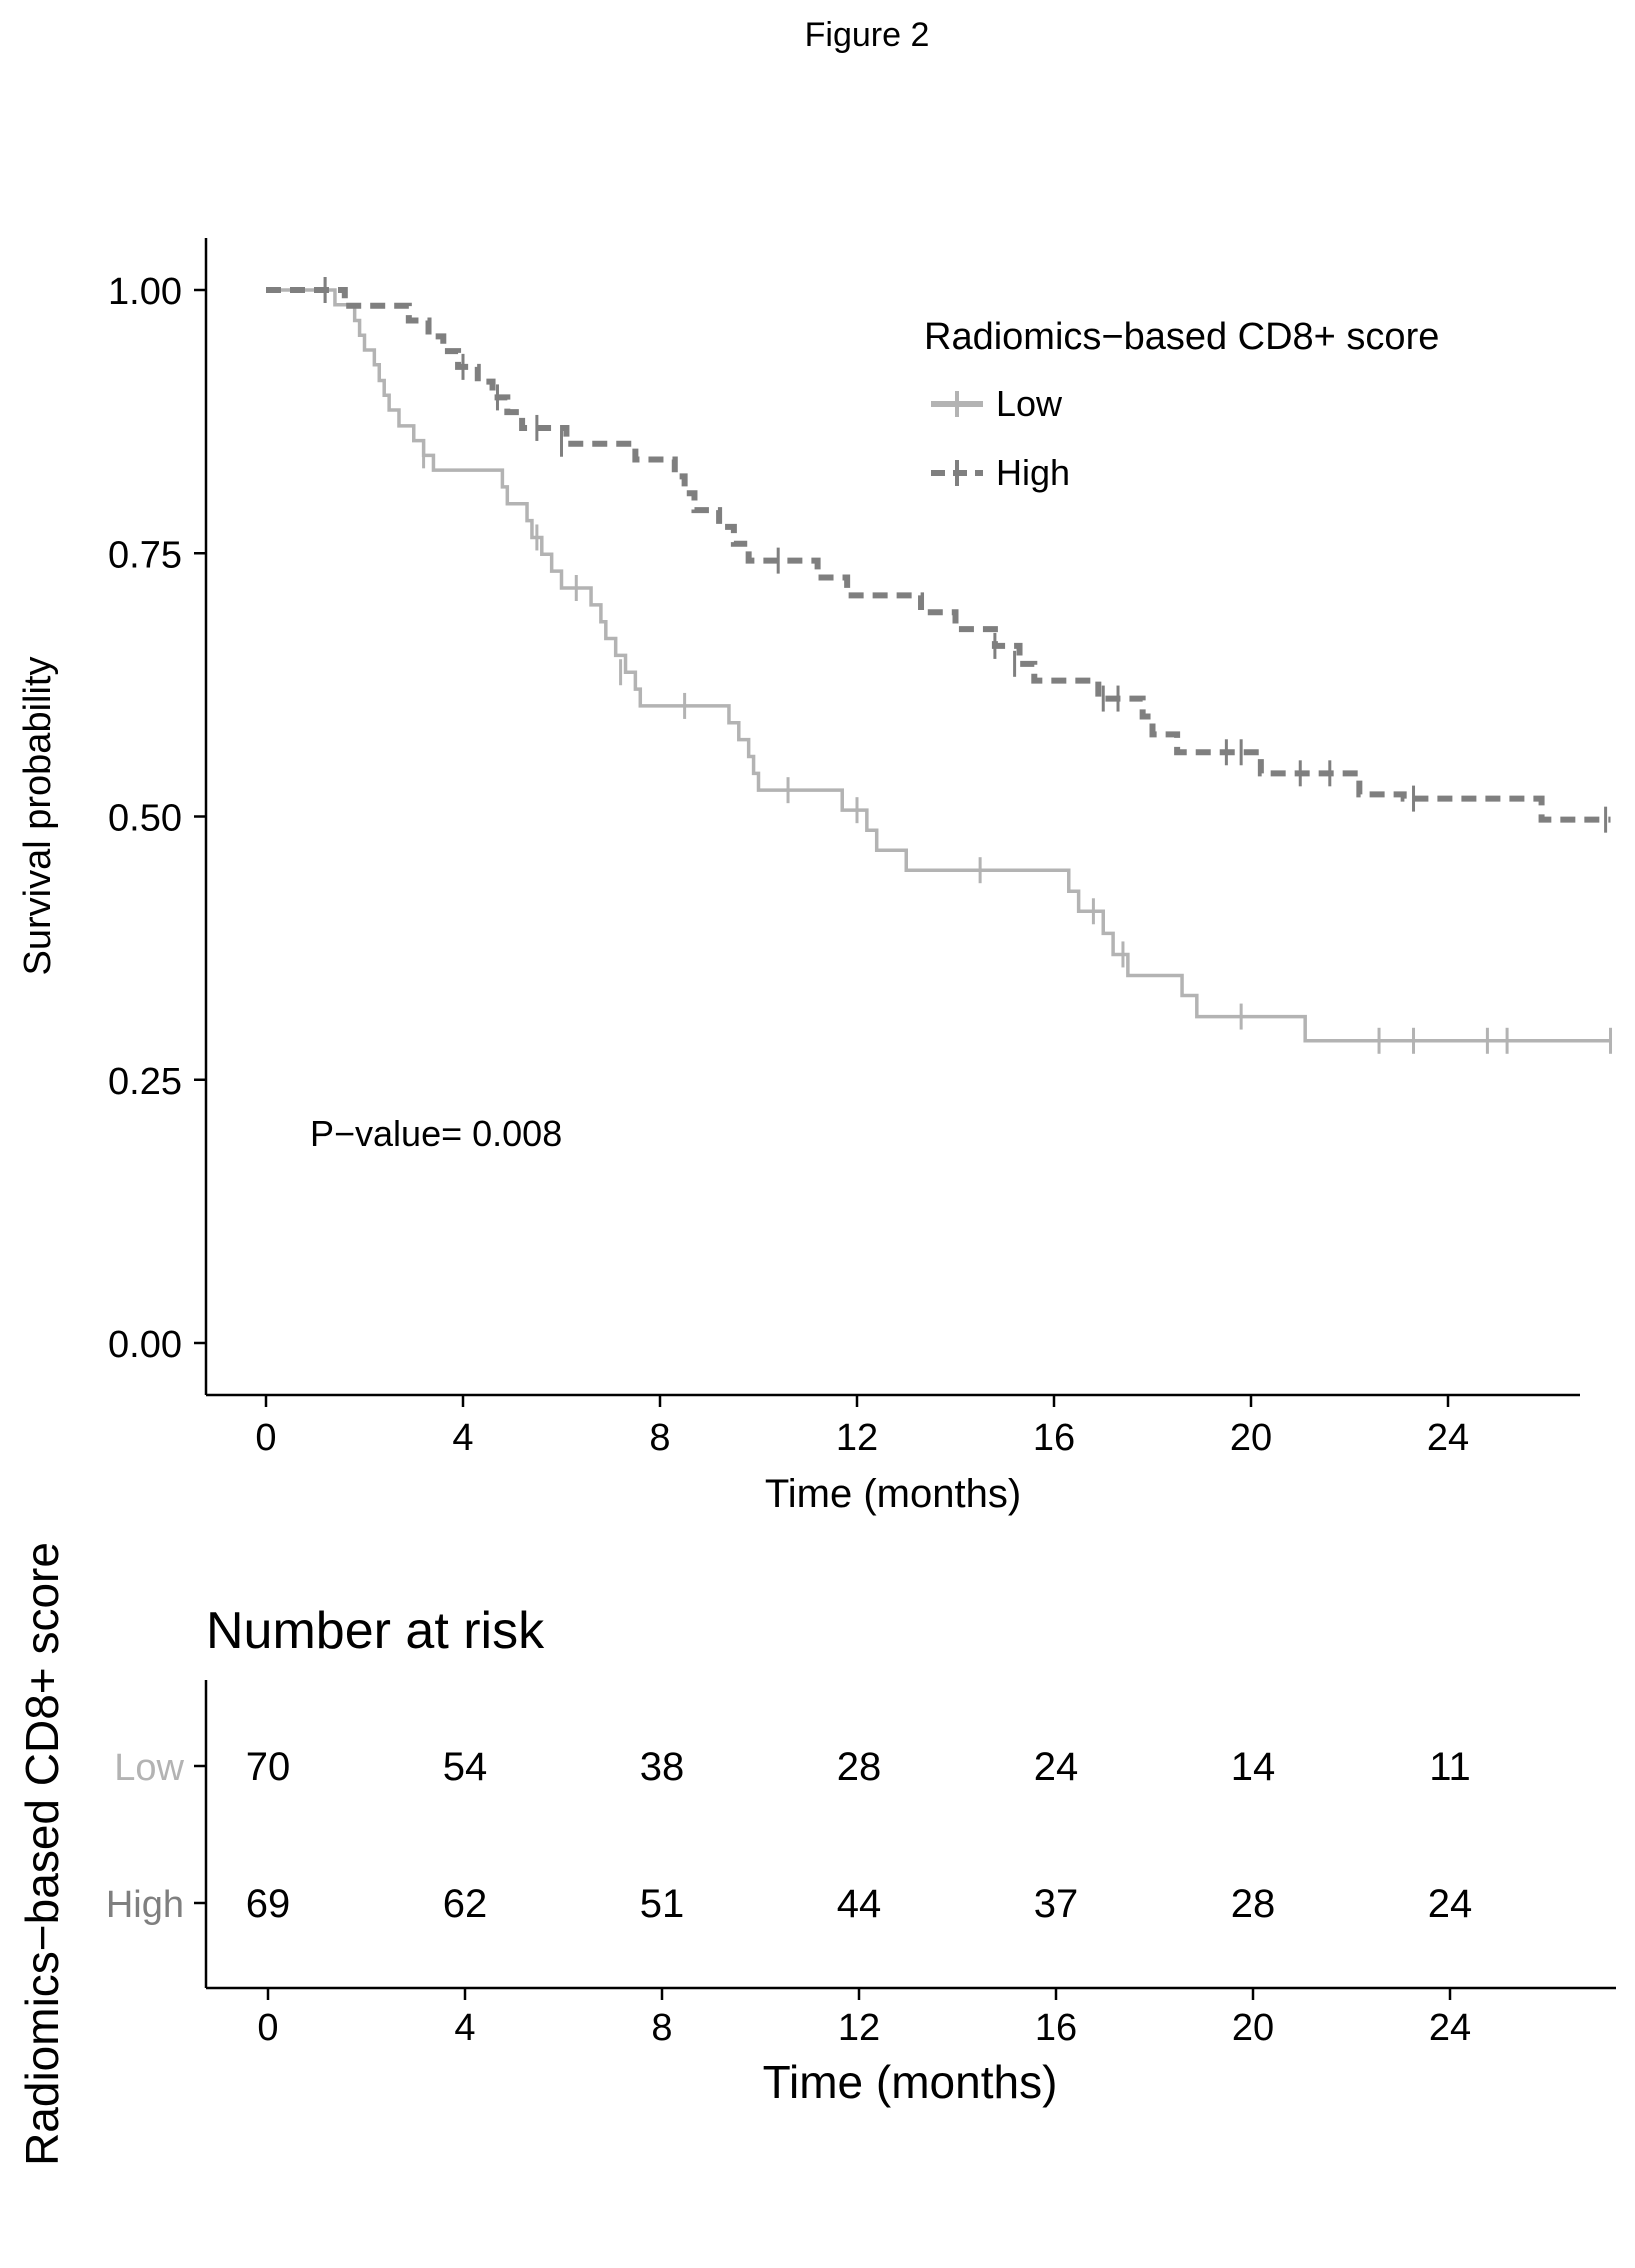  Describe the element at coordinates (149, 1768) in the screenshot. I see `risk-row-label-low: Low` at that location.